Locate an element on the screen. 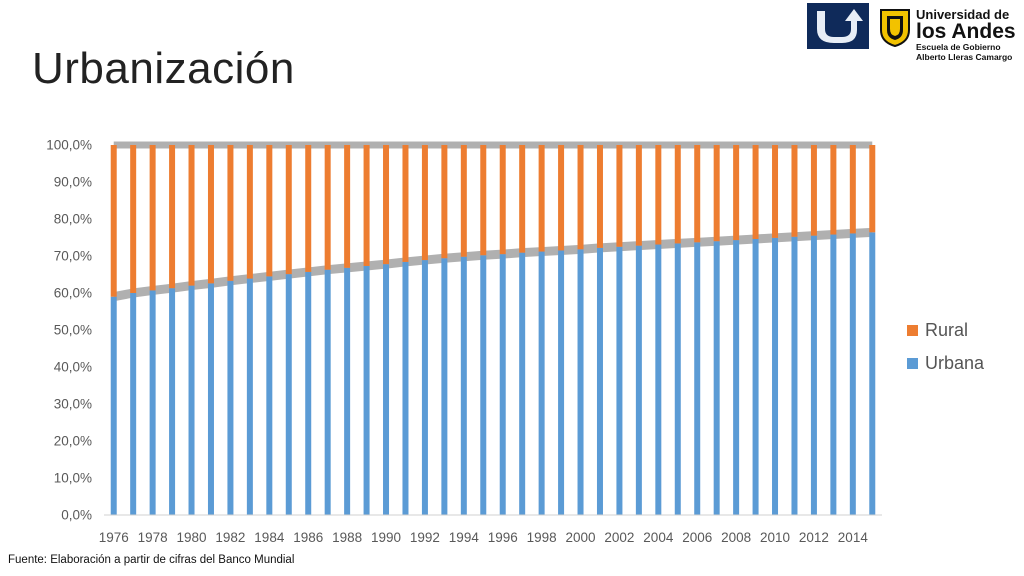 This screenshot has height=576, width=1024. legend-swatch-rural is located at coordinates (912, 330).